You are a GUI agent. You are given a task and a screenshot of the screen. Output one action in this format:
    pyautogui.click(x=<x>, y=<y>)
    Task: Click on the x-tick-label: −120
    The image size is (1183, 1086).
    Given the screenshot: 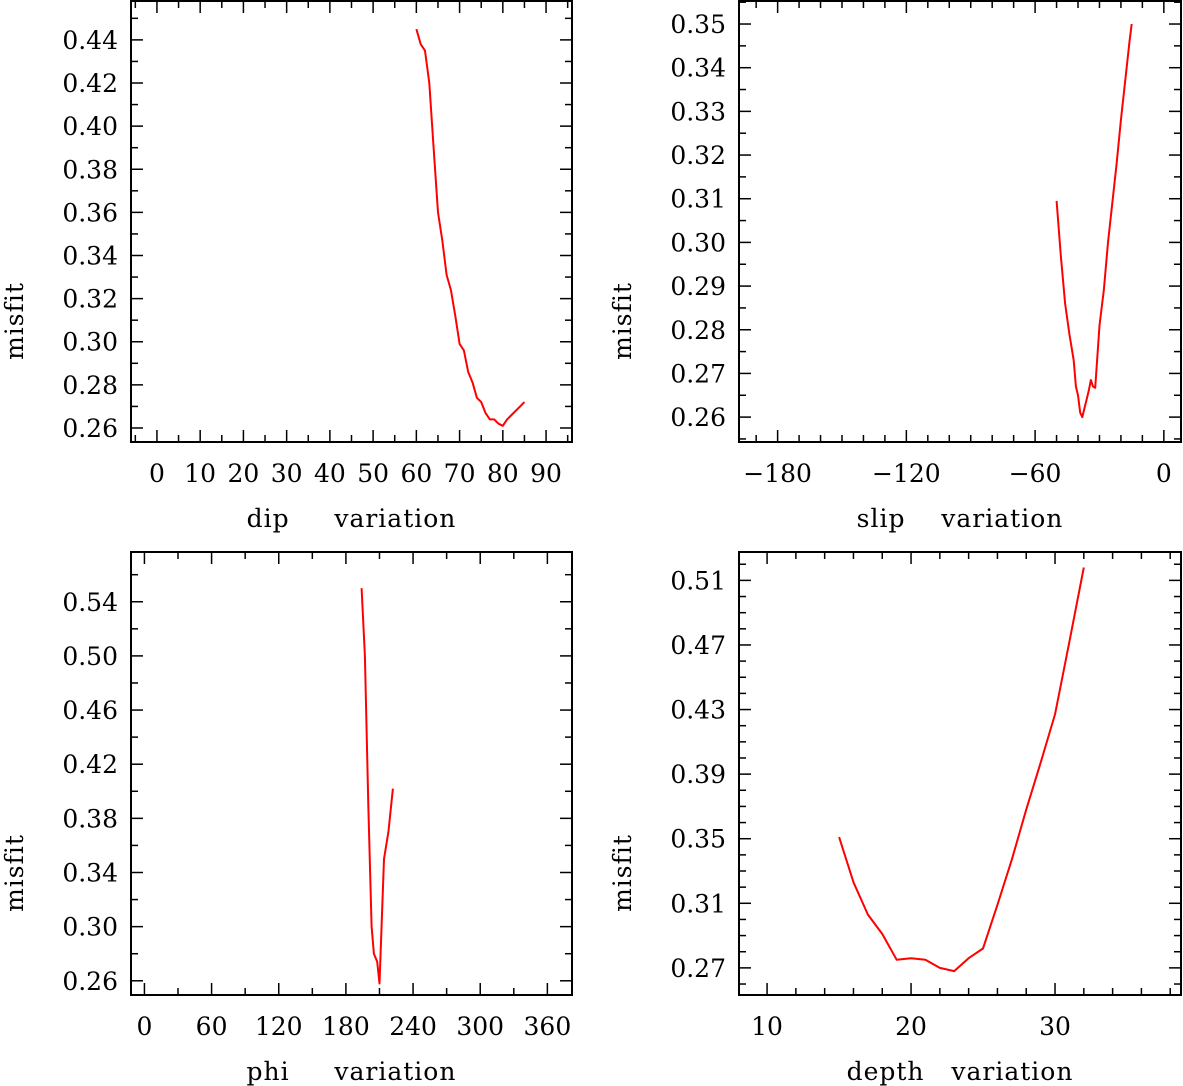 What is the action you would take?
    pyautogui.click(x=906, y=473)
    